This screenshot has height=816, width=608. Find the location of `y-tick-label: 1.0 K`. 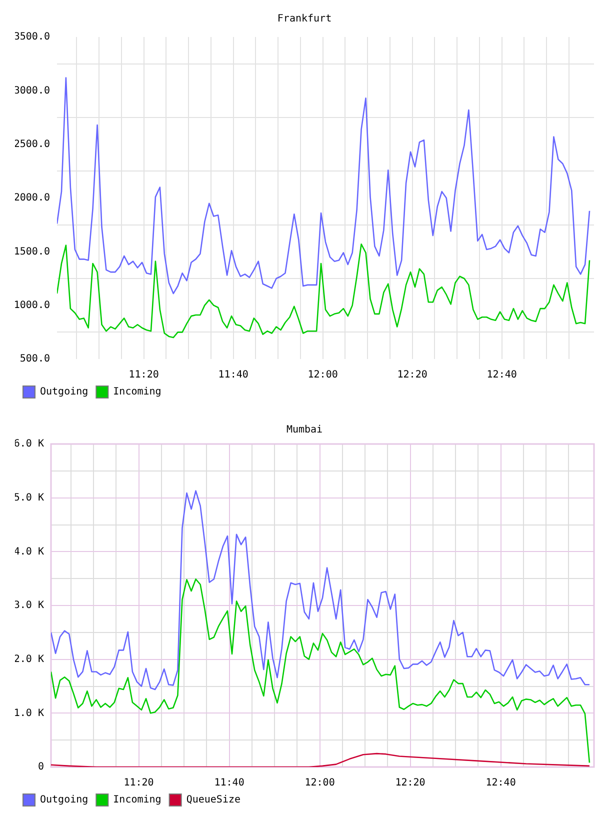

y-tick-label: 1.0 K is located at coordinates (29, 713).